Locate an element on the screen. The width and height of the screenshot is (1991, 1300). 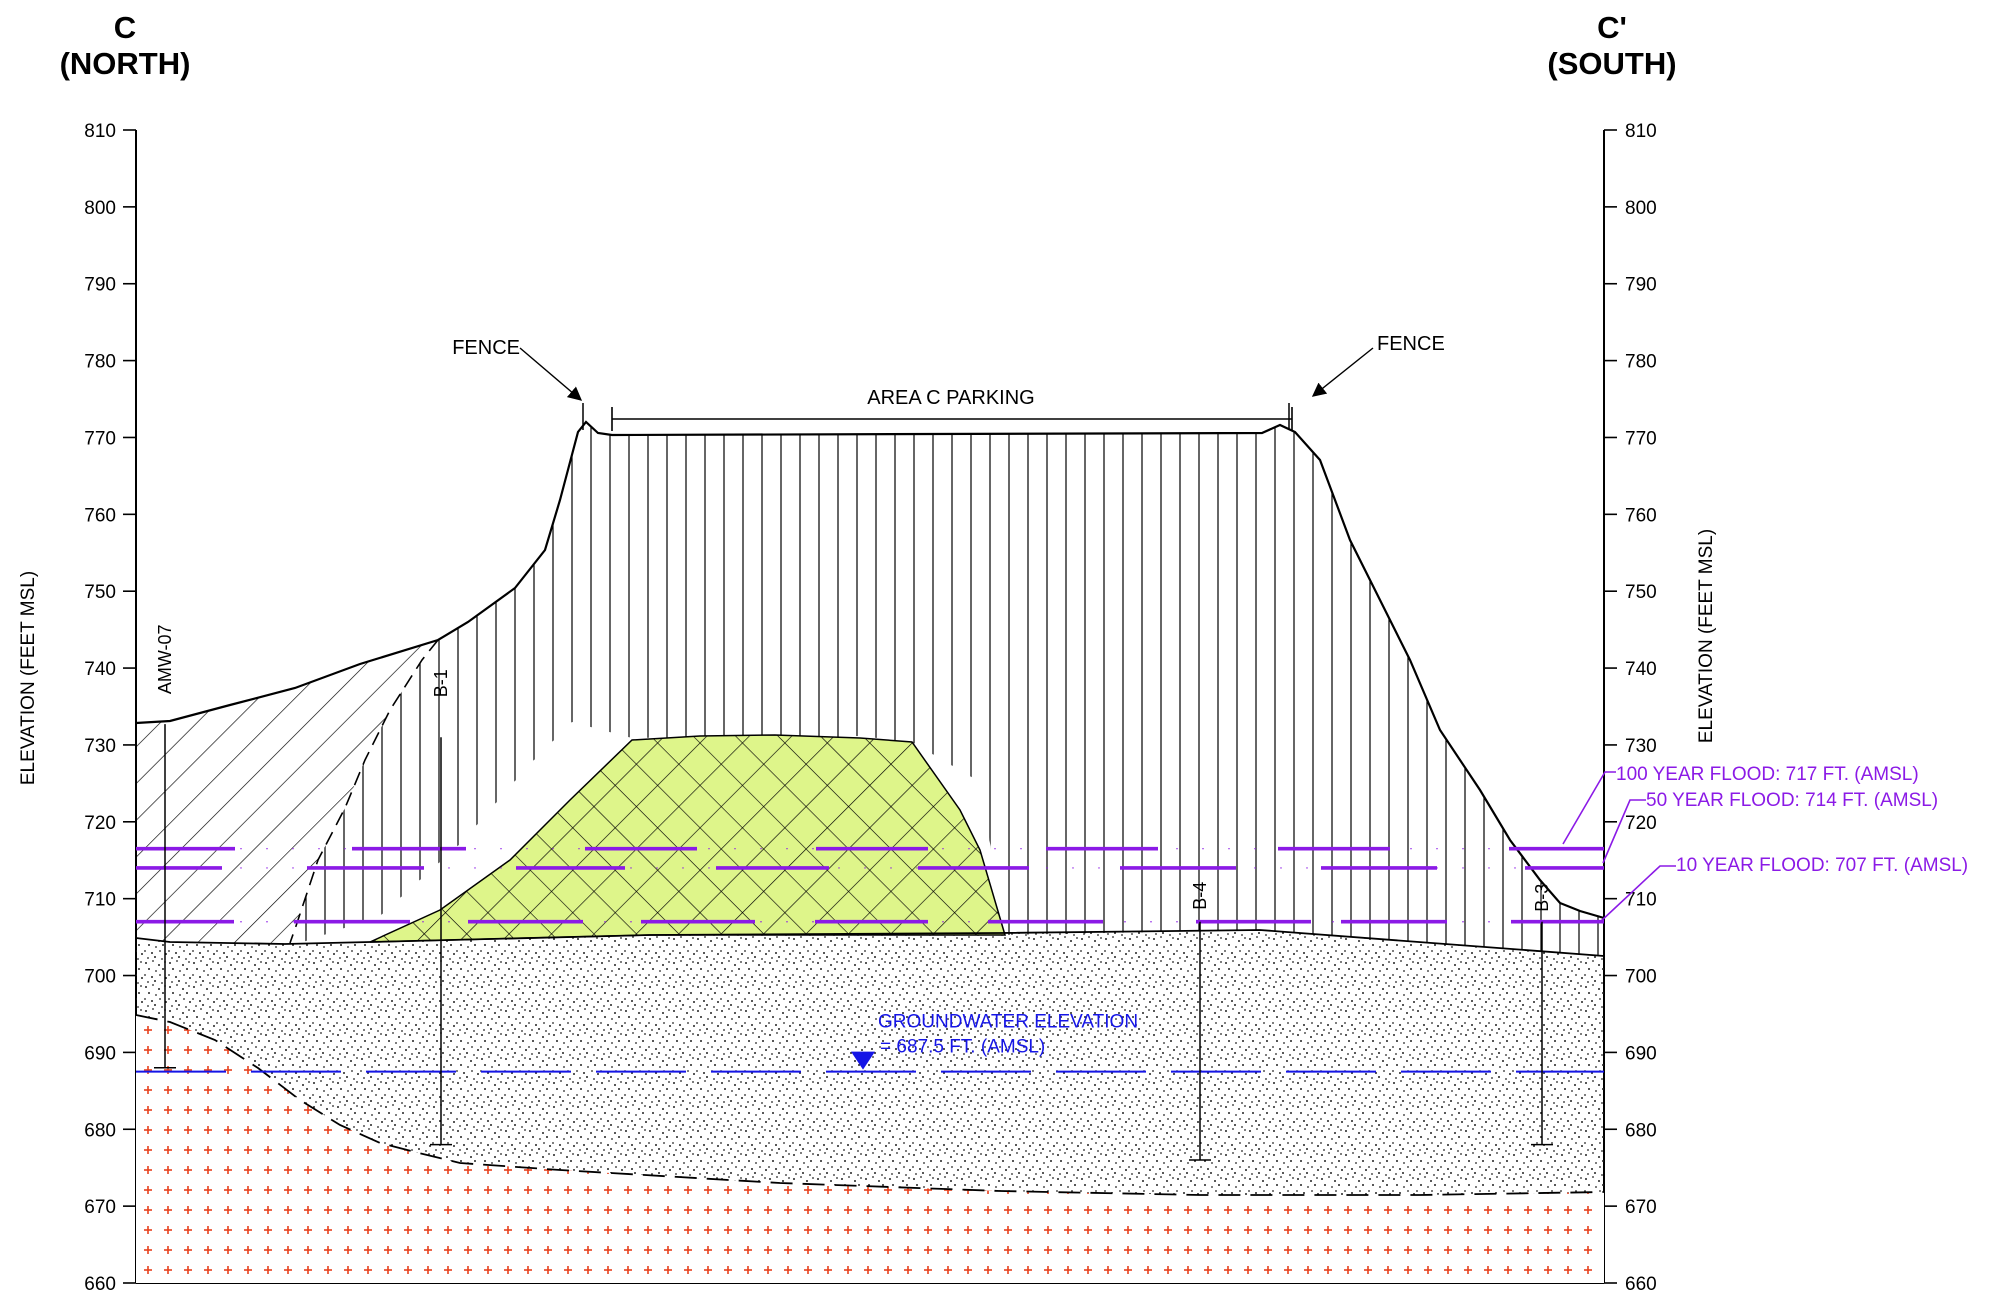
fence-left-leader is located at coordinates (551, 374).